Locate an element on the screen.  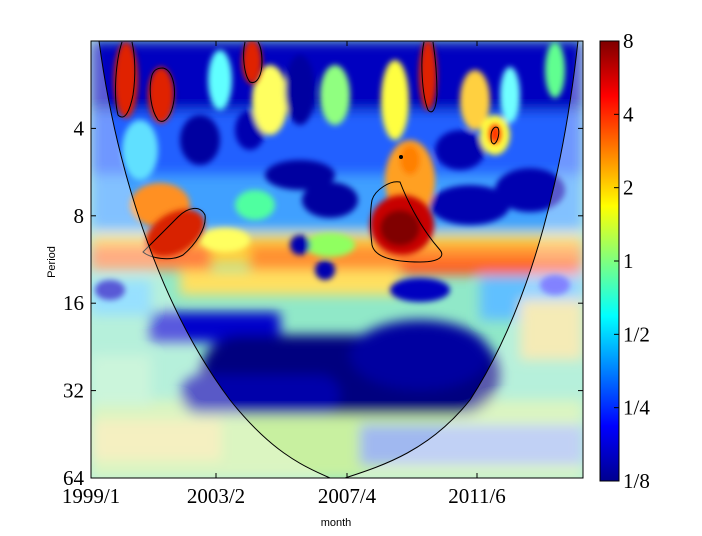
x-tick-label: 2003/2 is located at coordinates (216, 496).